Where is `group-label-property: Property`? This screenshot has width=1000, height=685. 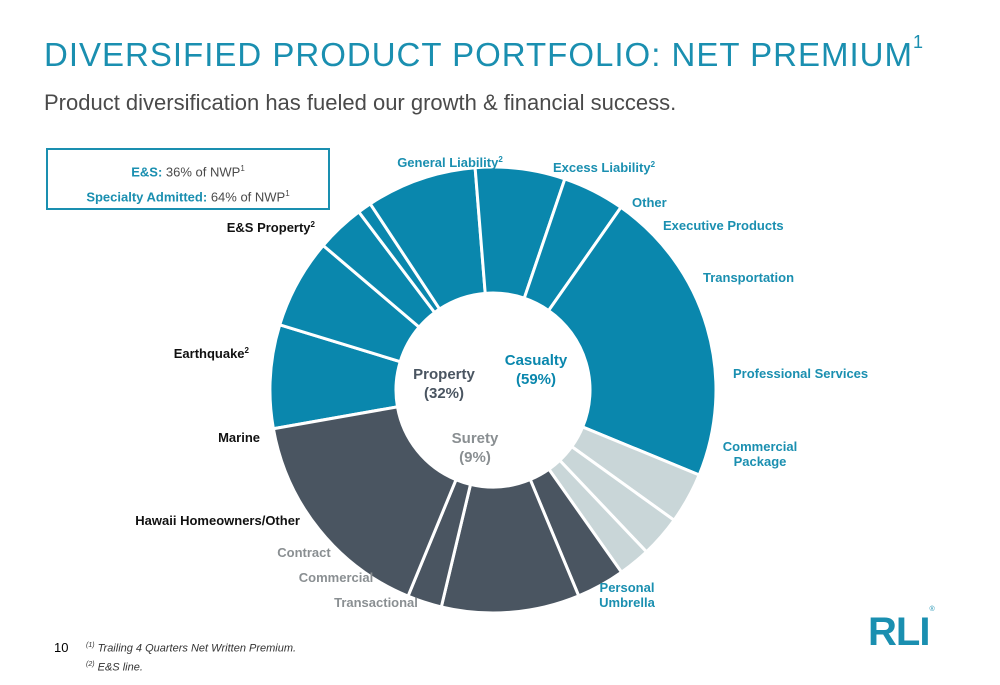 group-label-property: Property is located at coordinates (444, 374).